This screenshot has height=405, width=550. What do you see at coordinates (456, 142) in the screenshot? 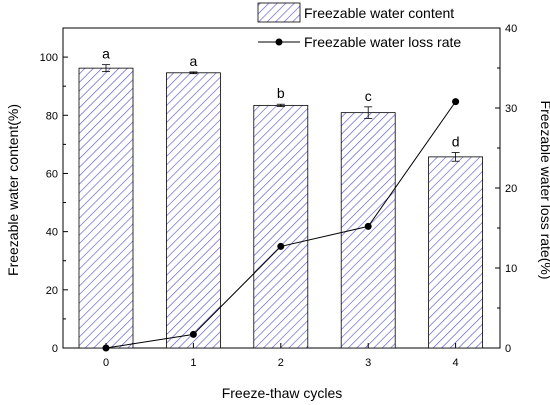
I see `significance-label: d` at bounding box center [456, 142].